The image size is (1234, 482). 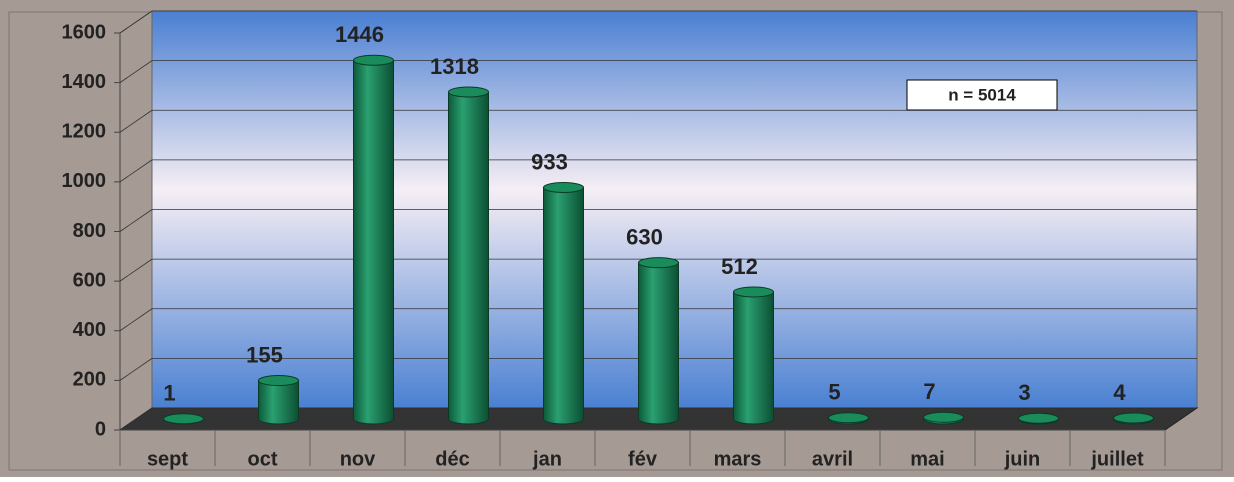 What do you see at coordinates (84, 82) in the screenshot?
I see `y-tick-label: 1400` at bounding box center [84, 82].